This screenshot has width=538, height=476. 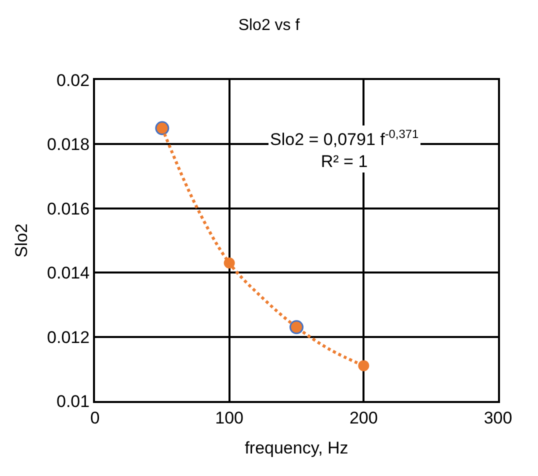 I want to click on y-tick-label: 0.018, so click(x=68, y=144).